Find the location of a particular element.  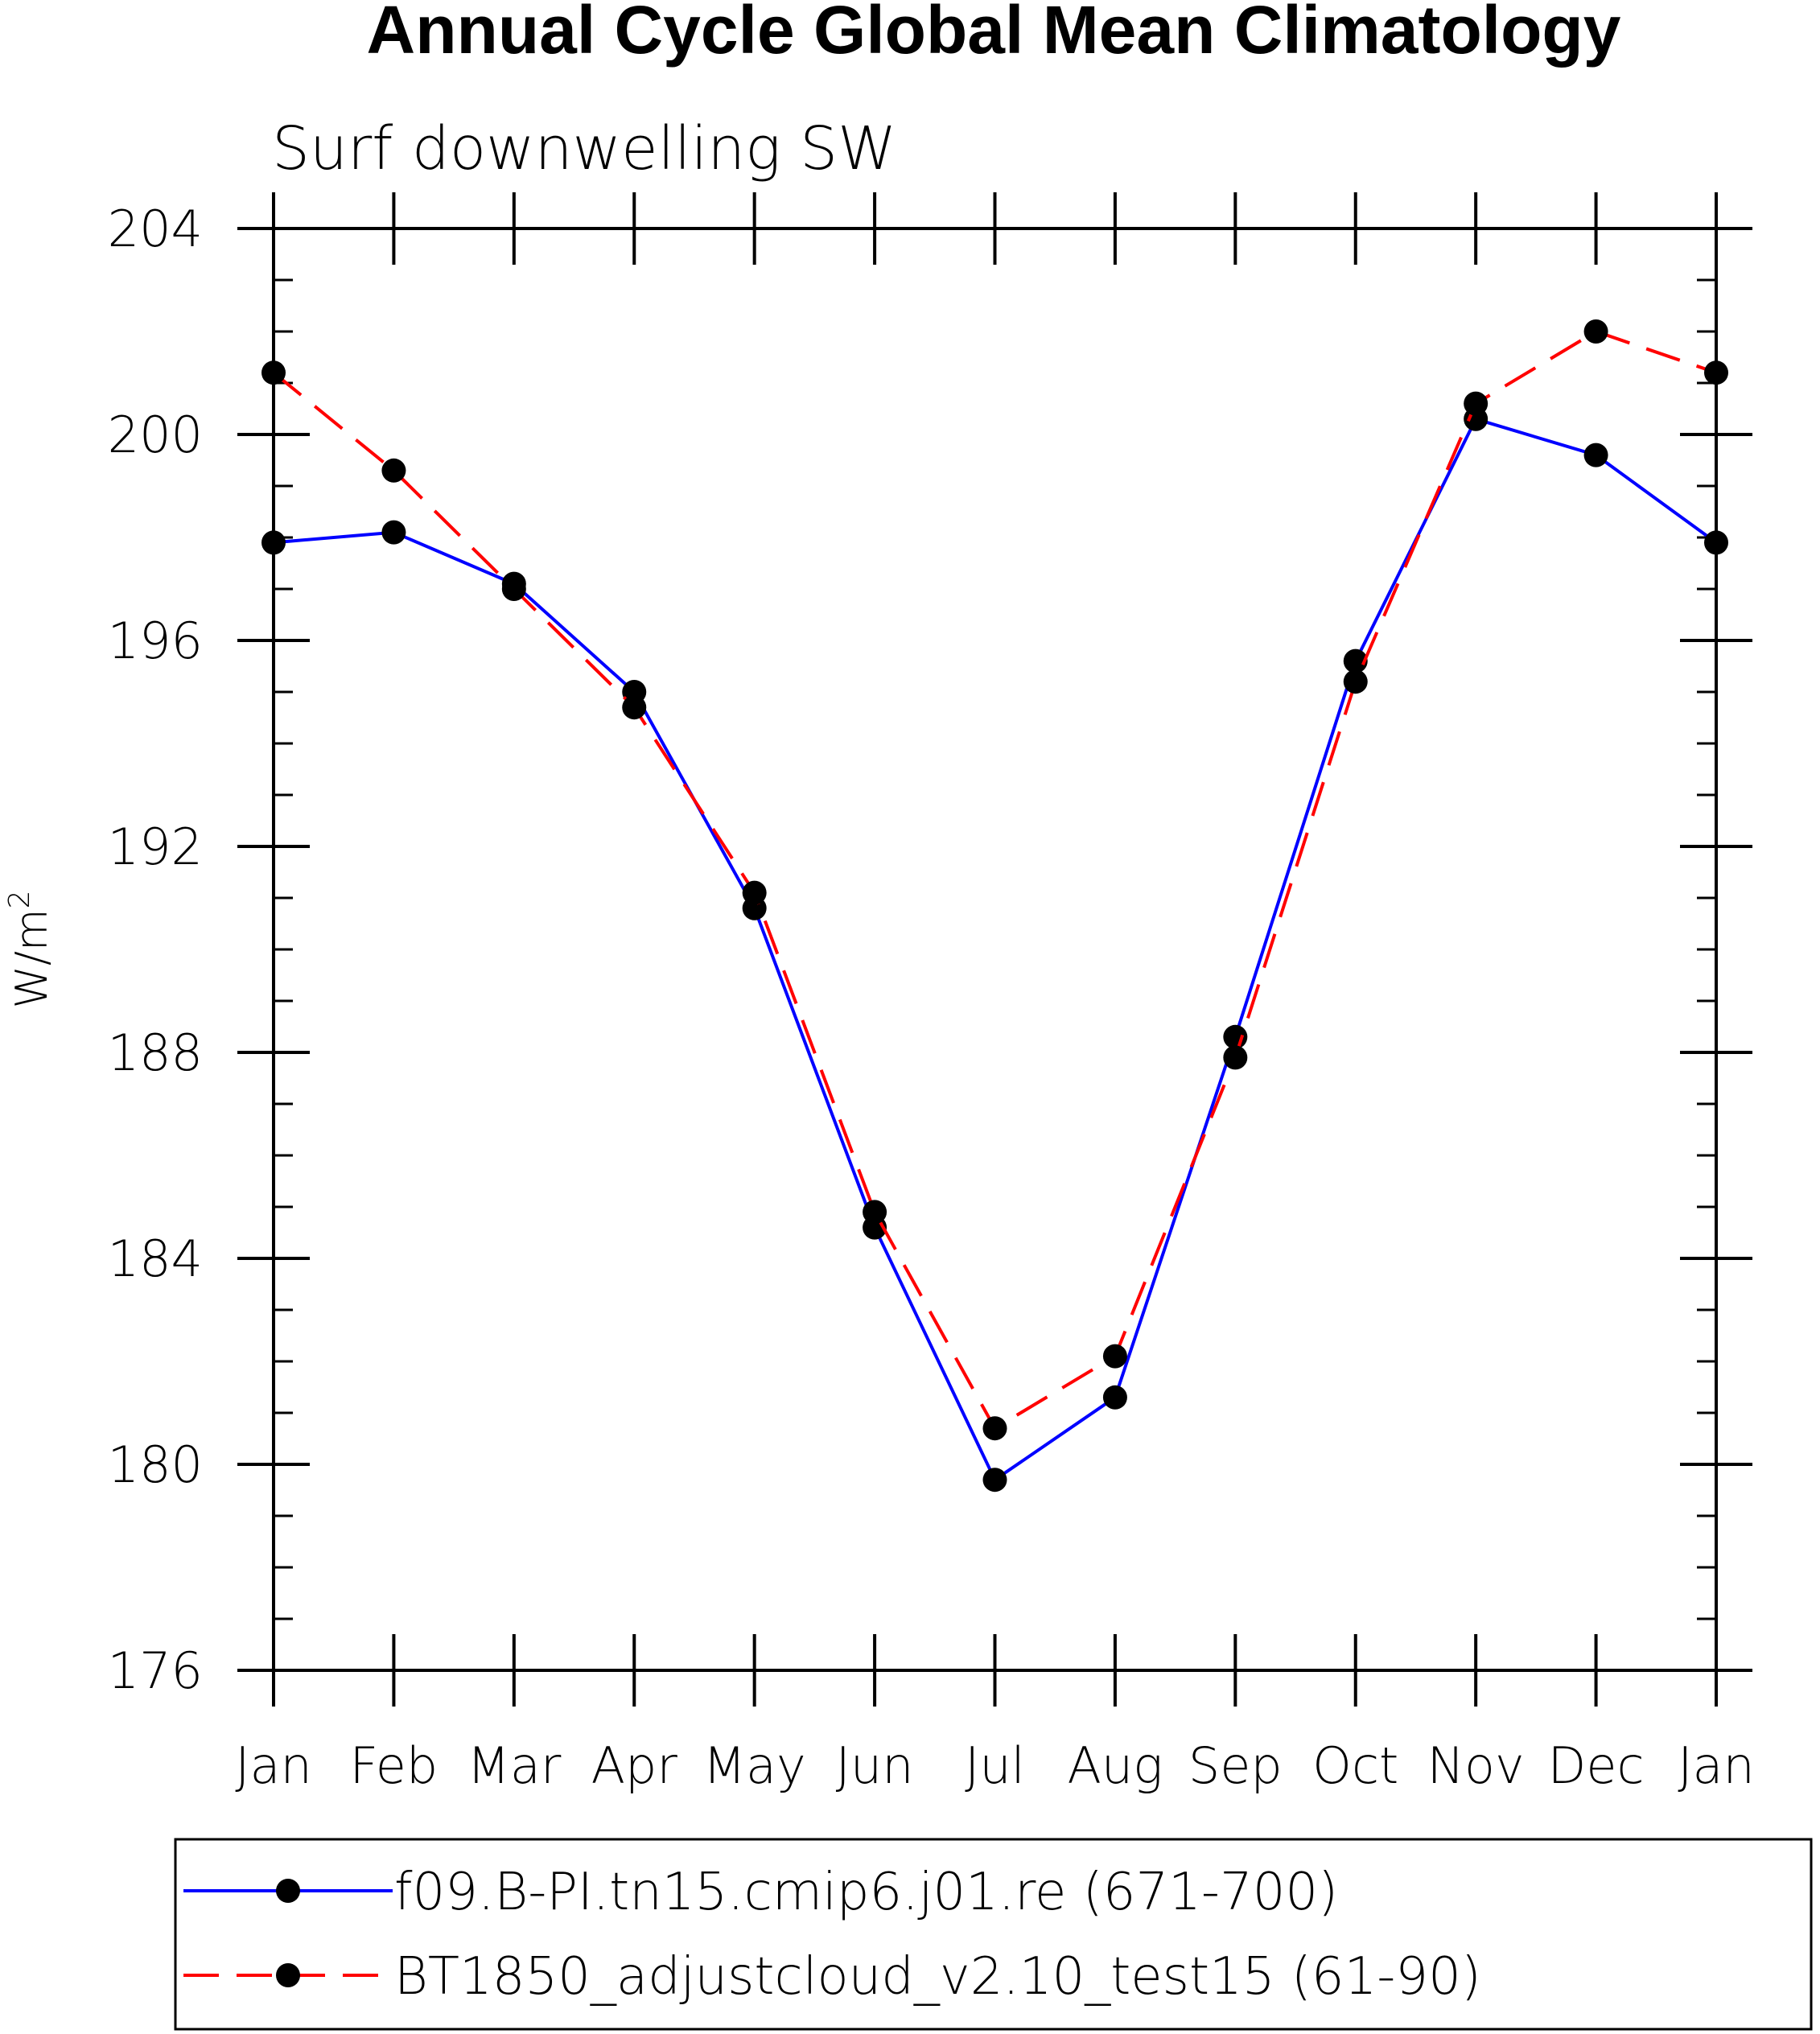

legend-label: f09.B-PI.tn15.cmip6.j01.re (671-700) is located at coordinates (866, 1892).